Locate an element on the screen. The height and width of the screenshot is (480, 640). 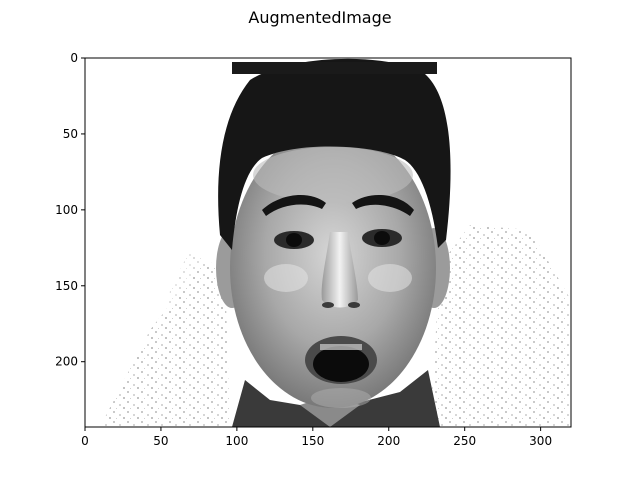
x-tick-label: 250 is located at coordinates (464, 441).